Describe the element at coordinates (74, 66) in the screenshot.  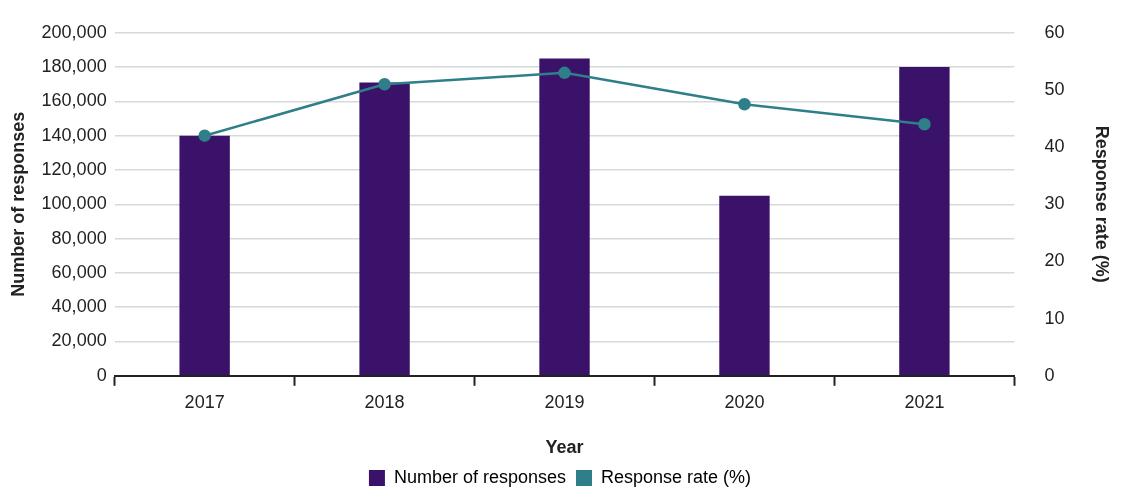
I see `y-tick-label: 180,000` at that location.